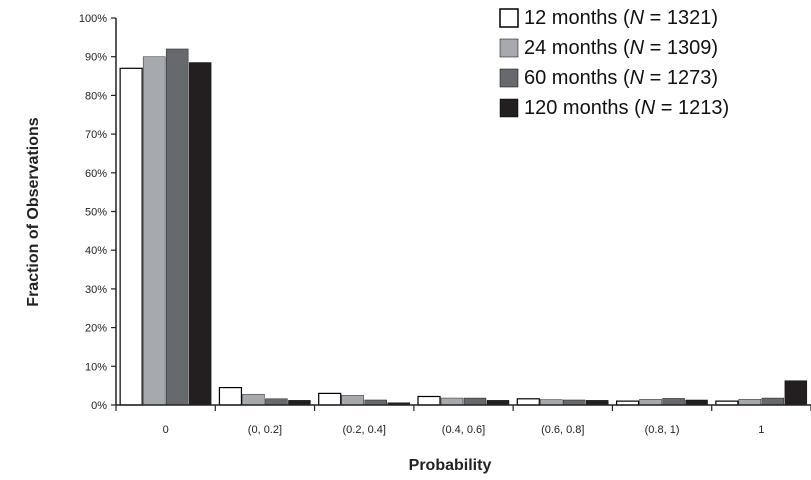 This screenshot has width=811, height=480. I want to click on y-tick-label: 0%, so click(99, 406).